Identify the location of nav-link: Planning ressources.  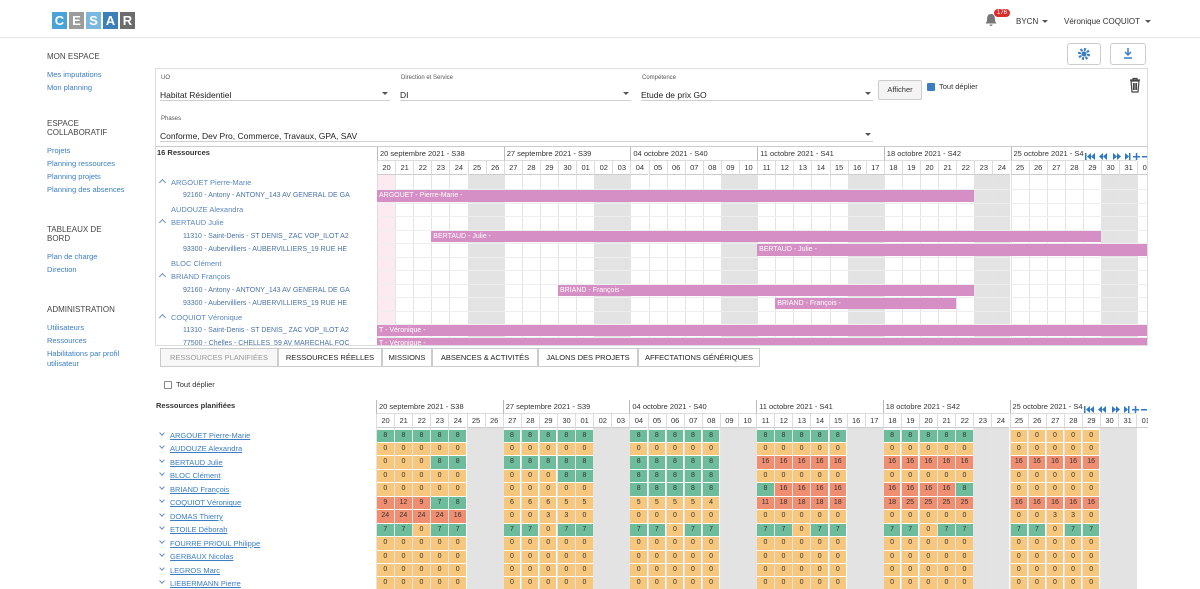
(81, 163).